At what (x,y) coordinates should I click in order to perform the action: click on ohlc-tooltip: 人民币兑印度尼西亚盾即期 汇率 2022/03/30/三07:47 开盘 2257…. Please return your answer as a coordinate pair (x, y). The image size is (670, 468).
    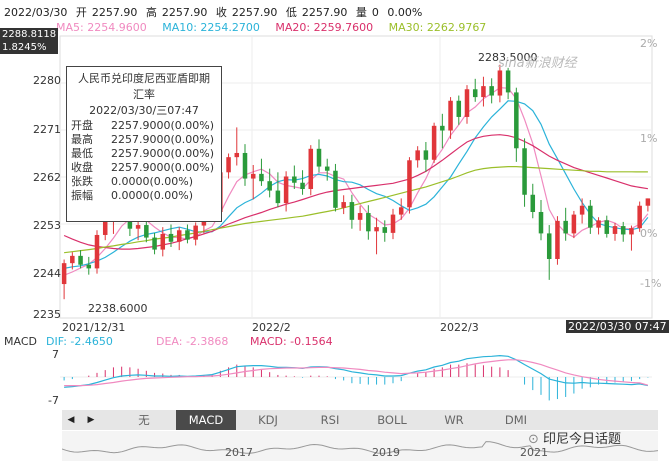
    Looking at the image, I should click on (144, 144).